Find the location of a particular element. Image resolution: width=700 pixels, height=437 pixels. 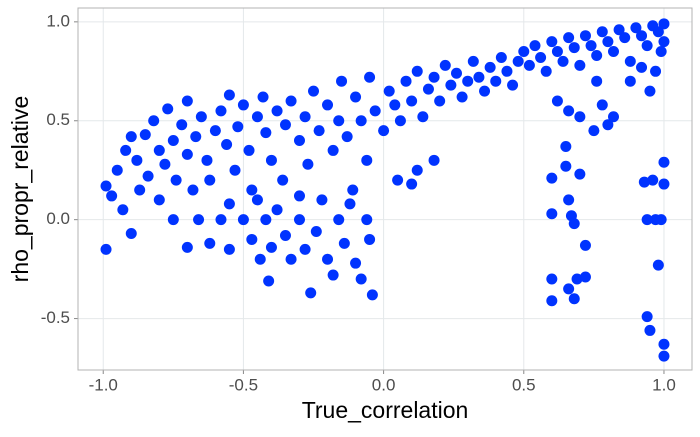

x-axis-title: True_correlation is located at coordinates (385, 410).